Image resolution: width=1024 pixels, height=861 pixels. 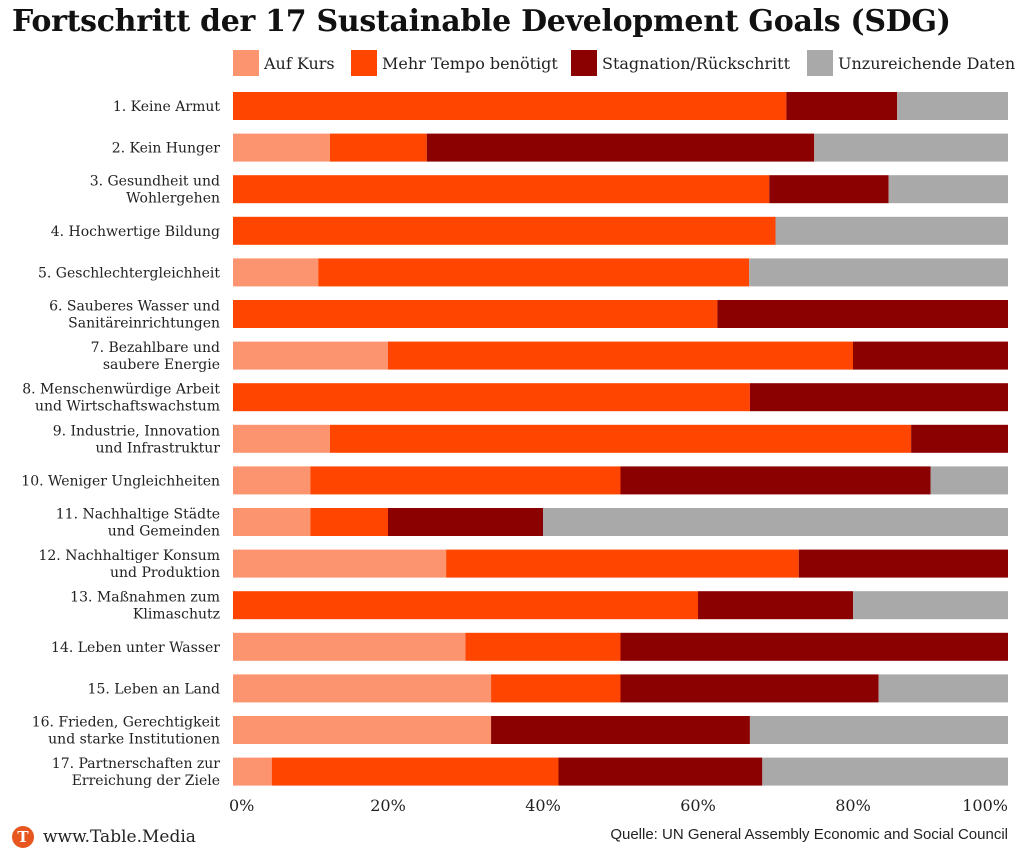 What do you see at coordinates (135, 648) in the screenshot?
I see `category-label-14: 14. Leben unter Wasser` at bounding box center [135, 648].